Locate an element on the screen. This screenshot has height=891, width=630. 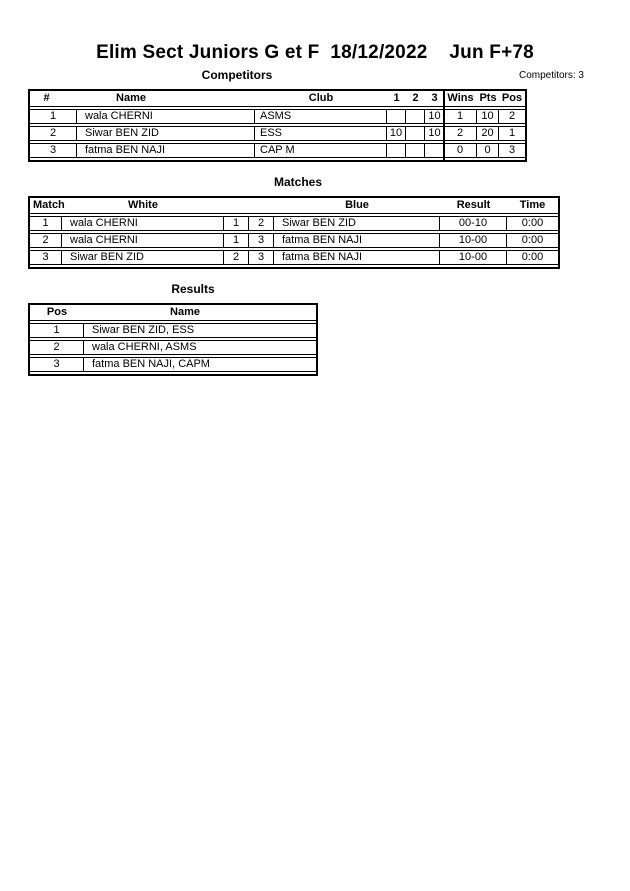
header-pts: Pts is located at coordinates (488, 98).